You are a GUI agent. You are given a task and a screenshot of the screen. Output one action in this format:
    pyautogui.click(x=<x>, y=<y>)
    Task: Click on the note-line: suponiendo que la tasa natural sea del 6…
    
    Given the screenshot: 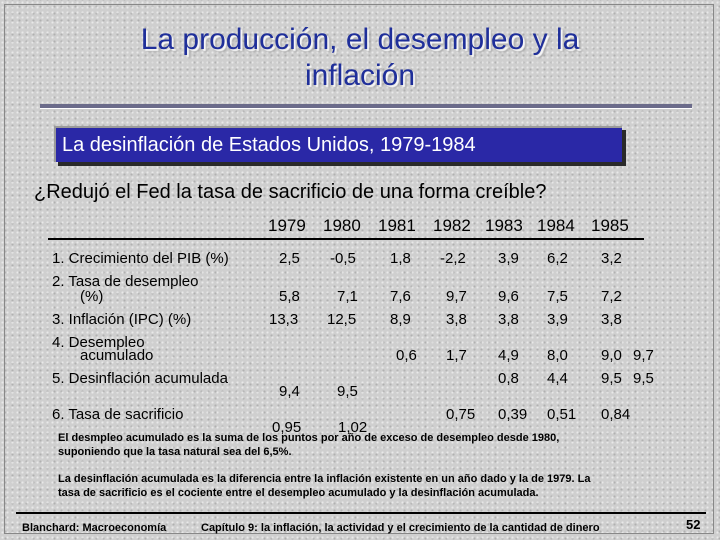 What is the action you would take?
    pyautogui.click(x=175, y=452)
    